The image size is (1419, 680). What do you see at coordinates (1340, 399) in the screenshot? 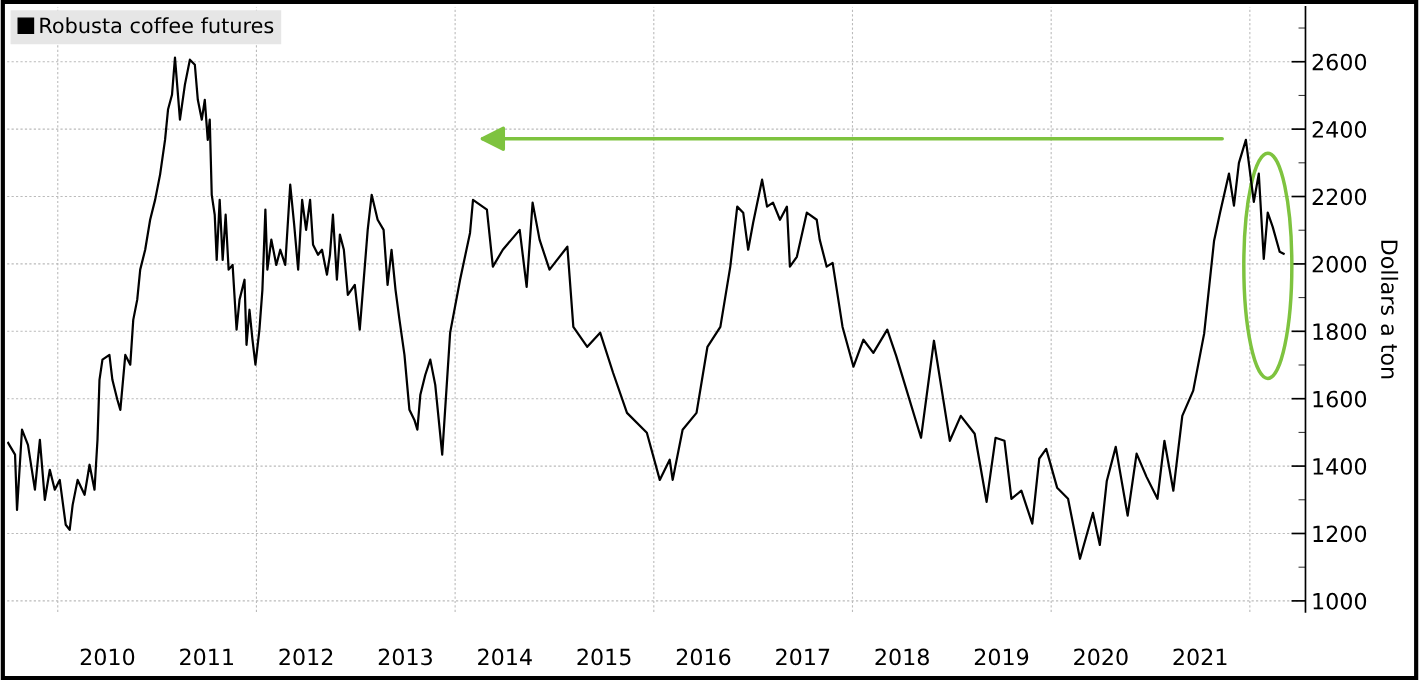
I see `y-tick-label: 1600` at bounding box center [1340, 399].